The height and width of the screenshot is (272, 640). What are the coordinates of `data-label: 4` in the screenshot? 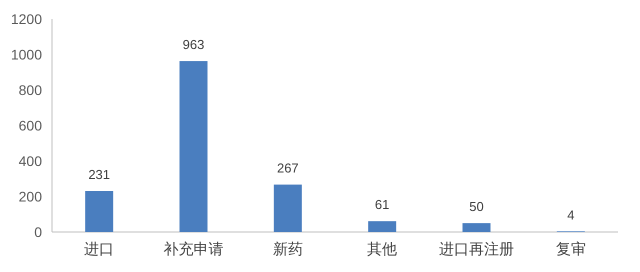 It's located at (570, 214).